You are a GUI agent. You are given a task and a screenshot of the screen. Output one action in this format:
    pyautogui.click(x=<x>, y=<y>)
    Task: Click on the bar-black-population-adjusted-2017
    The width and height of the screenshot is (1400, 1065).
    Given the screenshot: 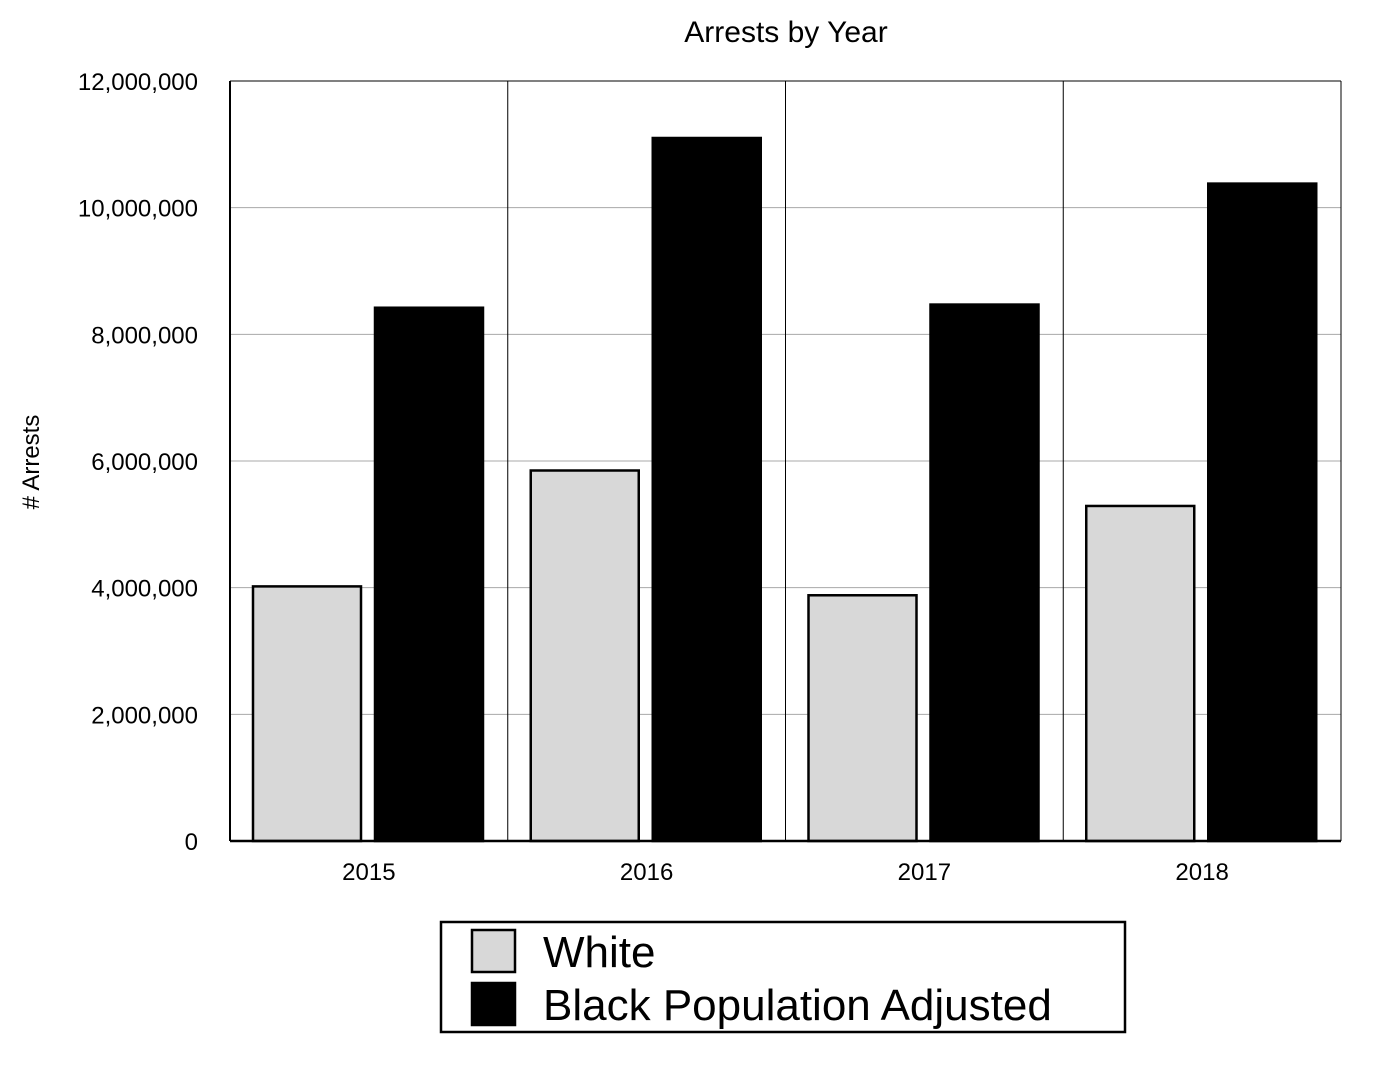 What is the action you would take?
    pyautogui.click(x=984, y=573)
    